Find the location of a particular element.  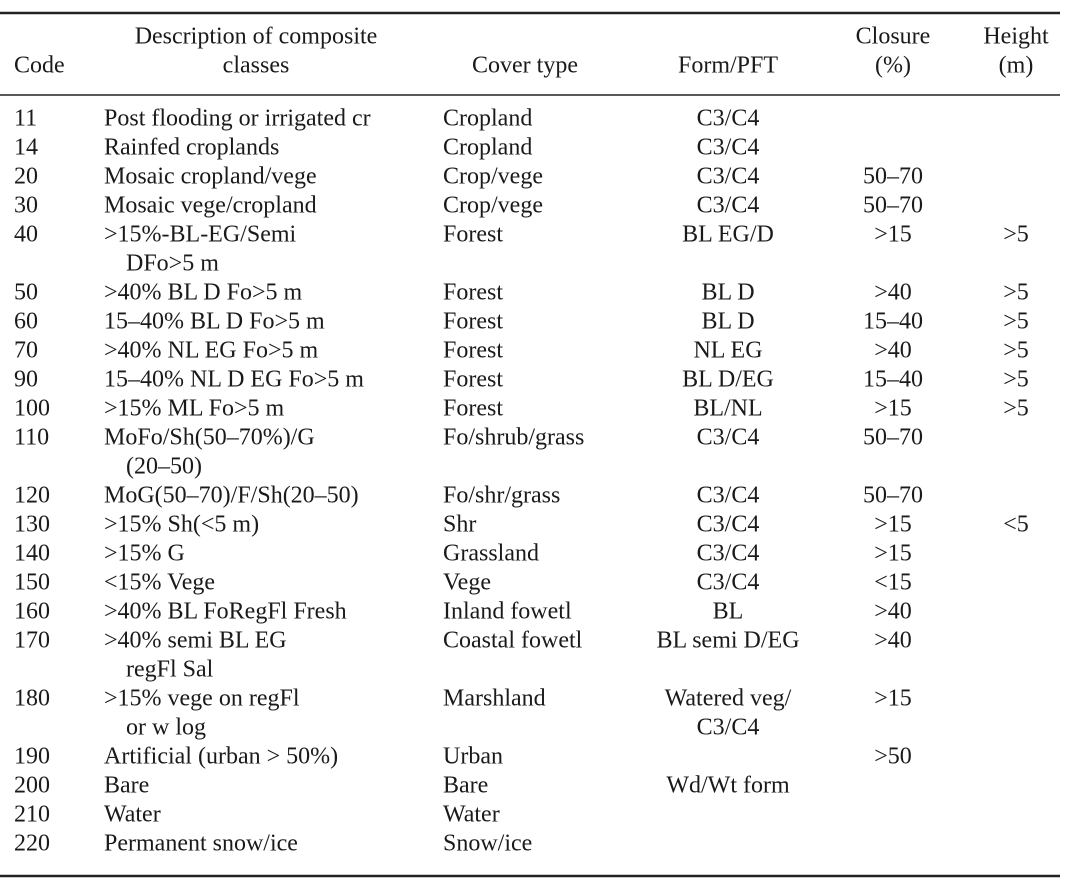

form-cell: Wd/Wt form is located at coordinates (728, 786).